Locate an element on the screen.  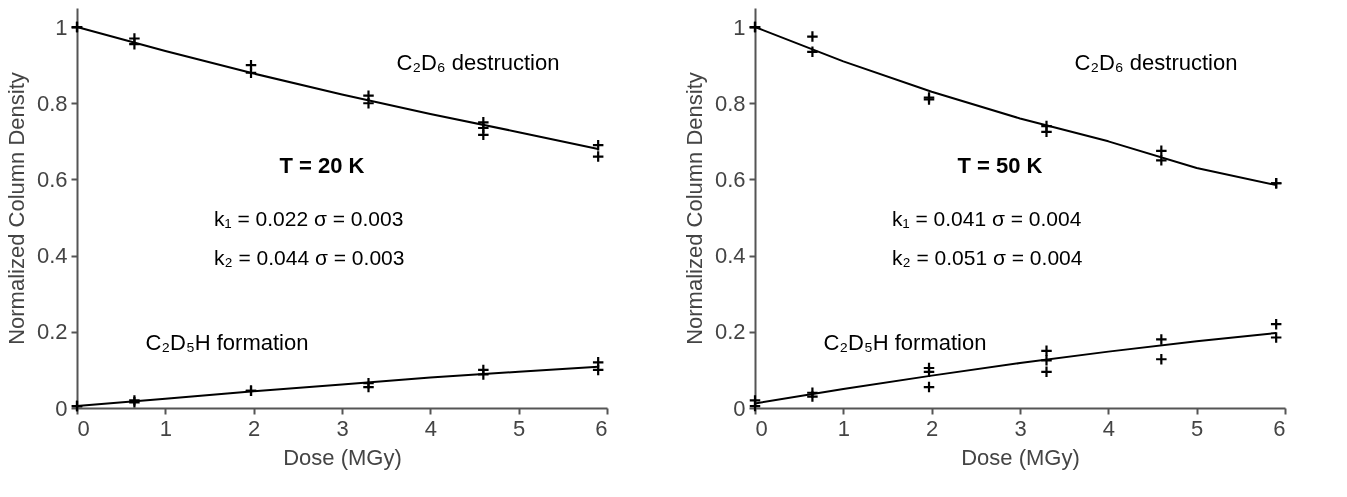
series-label: C₂D₆ destruction is located at coordinates (478, 62).